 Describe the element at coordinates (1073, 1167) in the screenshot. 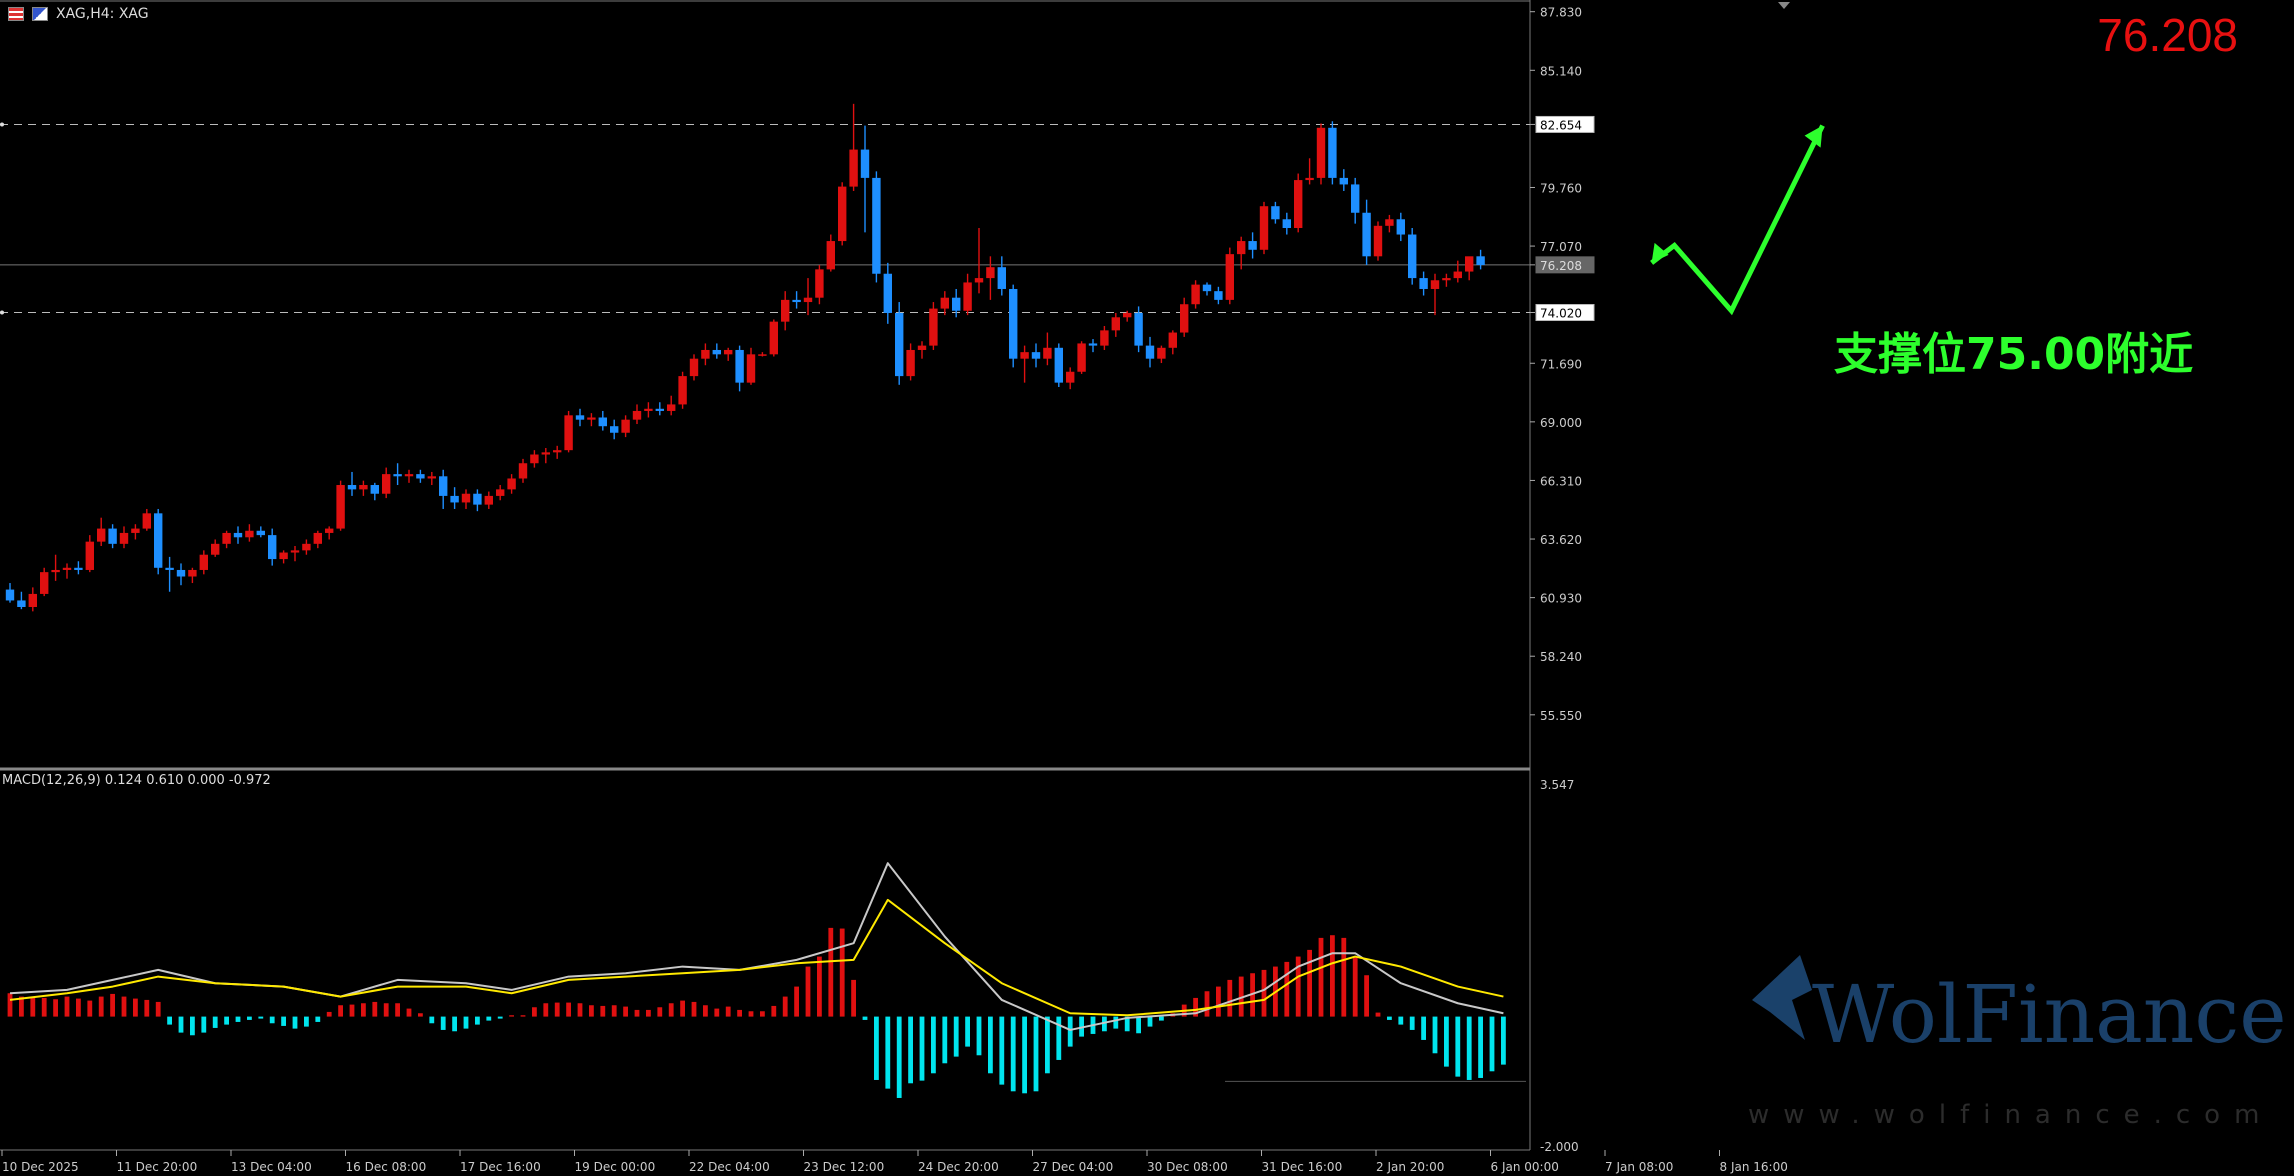

I see `x-tick-label: 27 Dec 04:00` at that location.